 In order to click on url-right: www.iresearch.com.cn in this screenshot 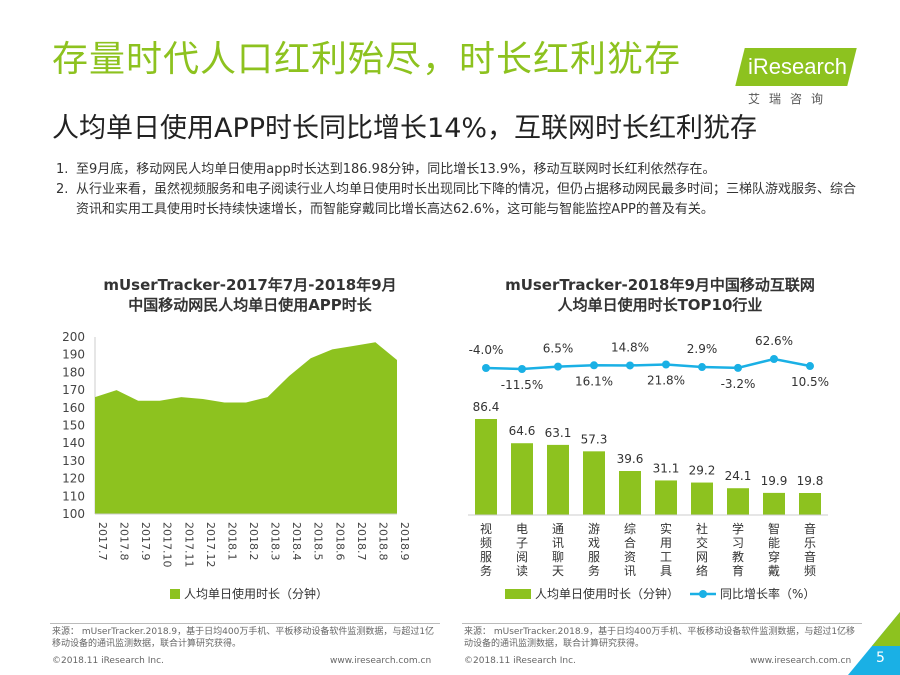, I will do `click(801, 661)`.